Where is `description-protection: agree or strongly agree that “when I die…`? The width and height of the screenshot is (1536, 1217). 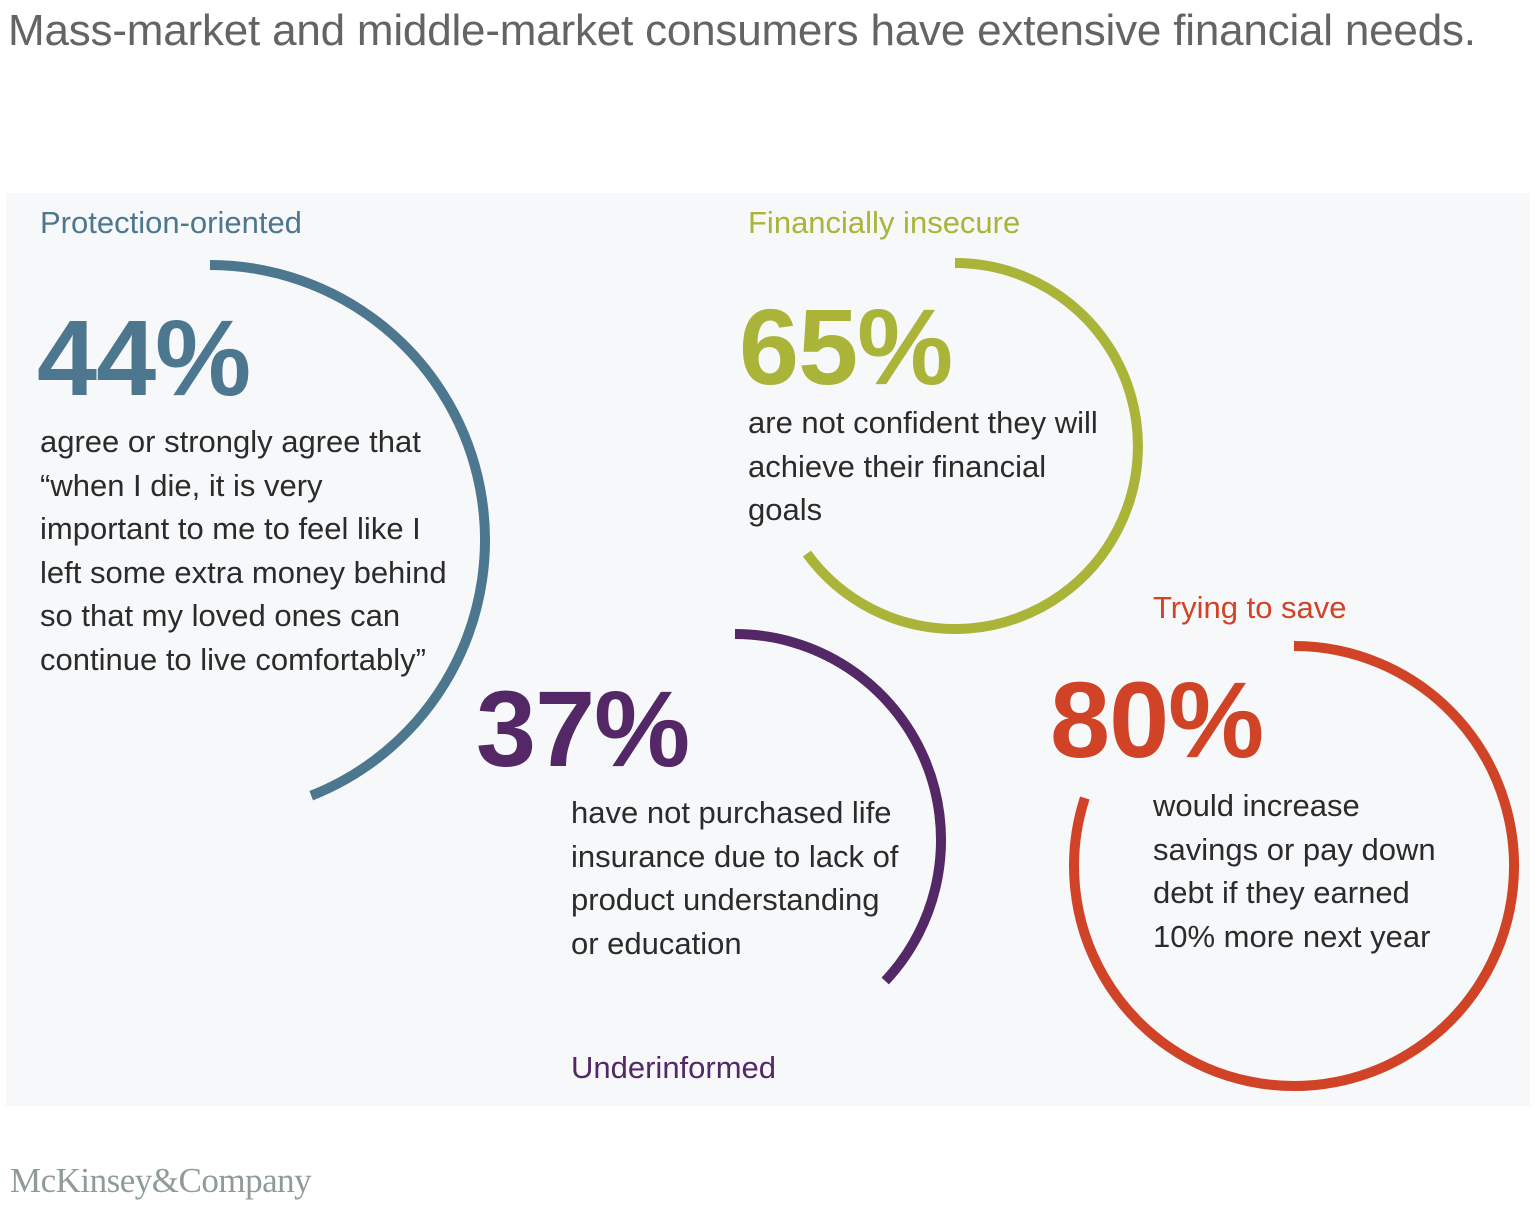 description-protection: agree or strongly agree that “when I die… is located at coordinates (243, 550).